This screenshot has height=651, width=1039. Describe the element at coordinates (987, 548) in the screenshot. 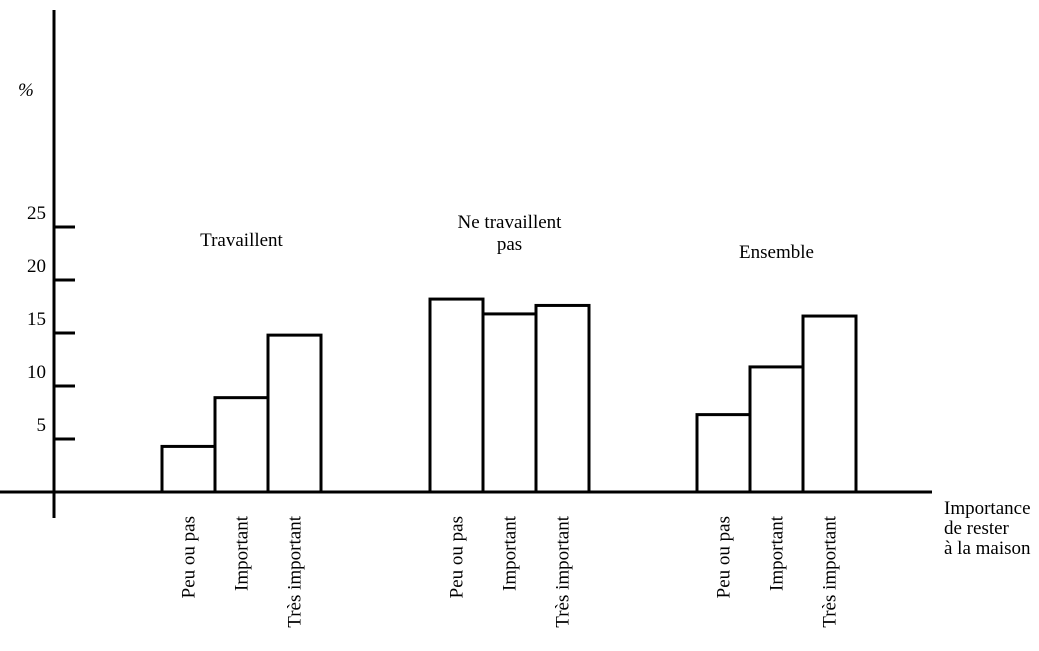

I see `x-axis-title-line-3: à la maison` at that location.